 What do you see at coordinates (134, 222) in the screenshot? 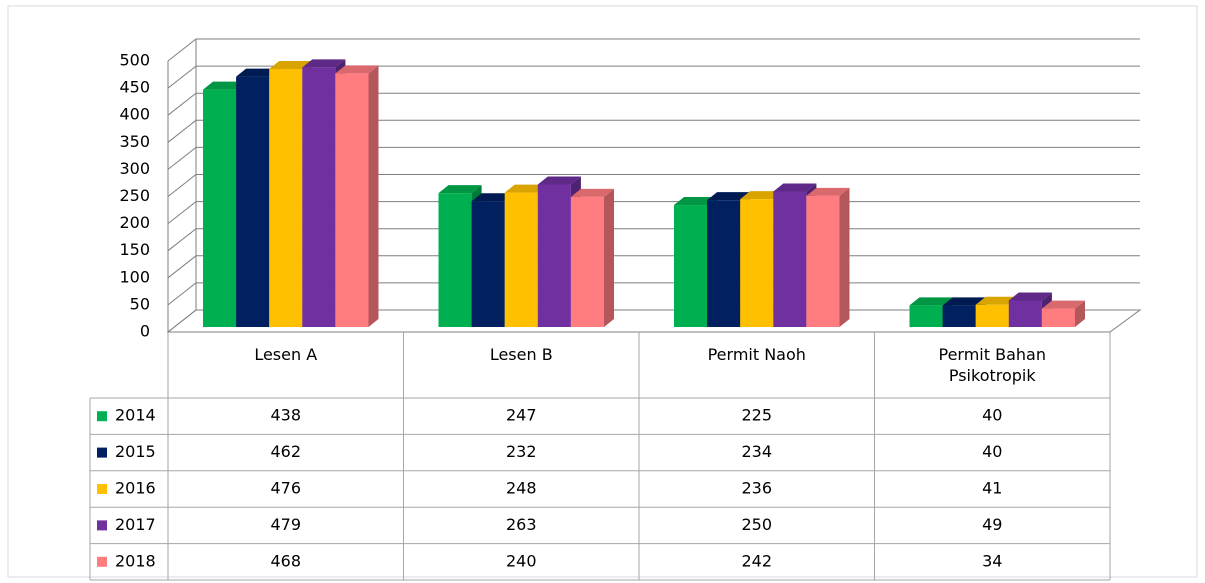
I see `y-tick-label: 200` at bounding box center [134, 222].